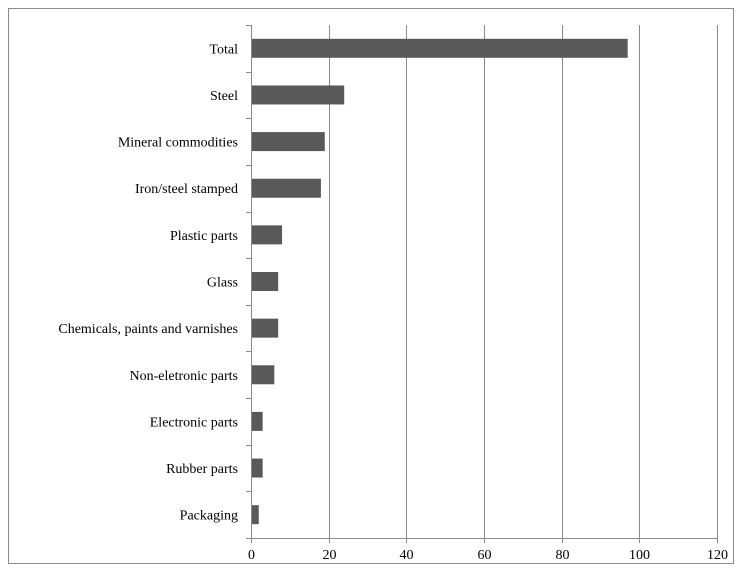 The height and width of the screenshot is (568, 737). Describe the element at coordinates (148, 329) in the screenshot. I see `category-label-6: Chemicals, paints and varnishes` at that location.